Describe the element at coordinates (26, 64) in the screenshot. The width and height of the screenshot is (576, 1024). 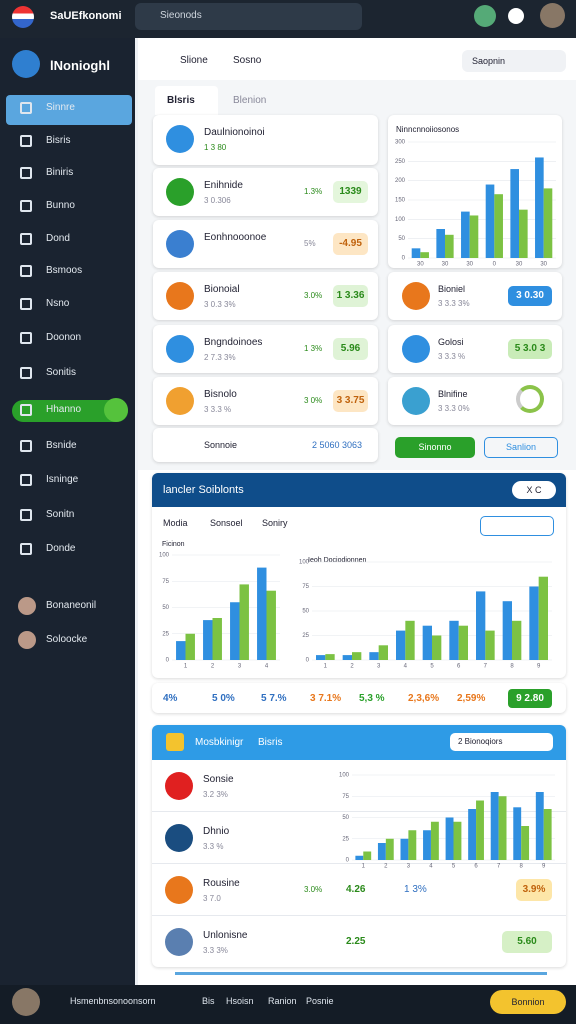
I see `logo` at that location.